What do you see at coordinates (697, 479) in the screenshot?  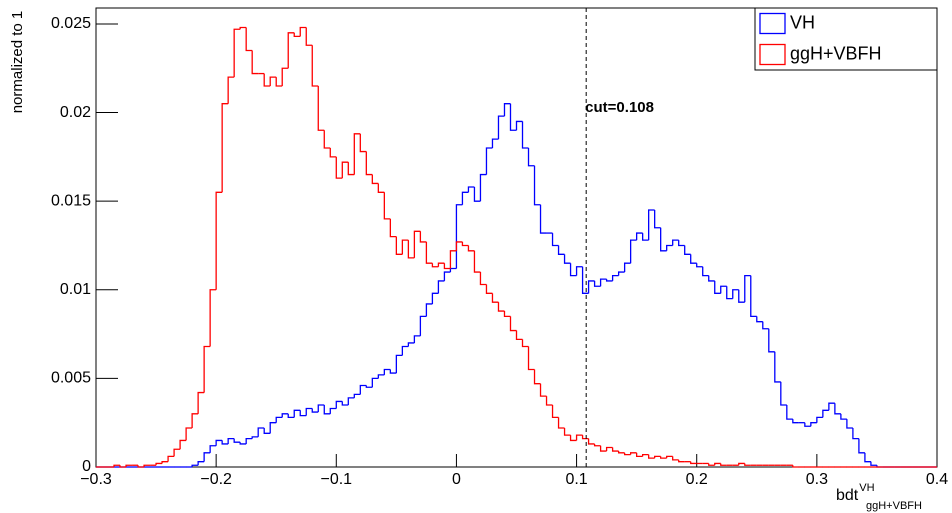 I see `x-tick-label: 0.2` at bounding box center [697, 479].